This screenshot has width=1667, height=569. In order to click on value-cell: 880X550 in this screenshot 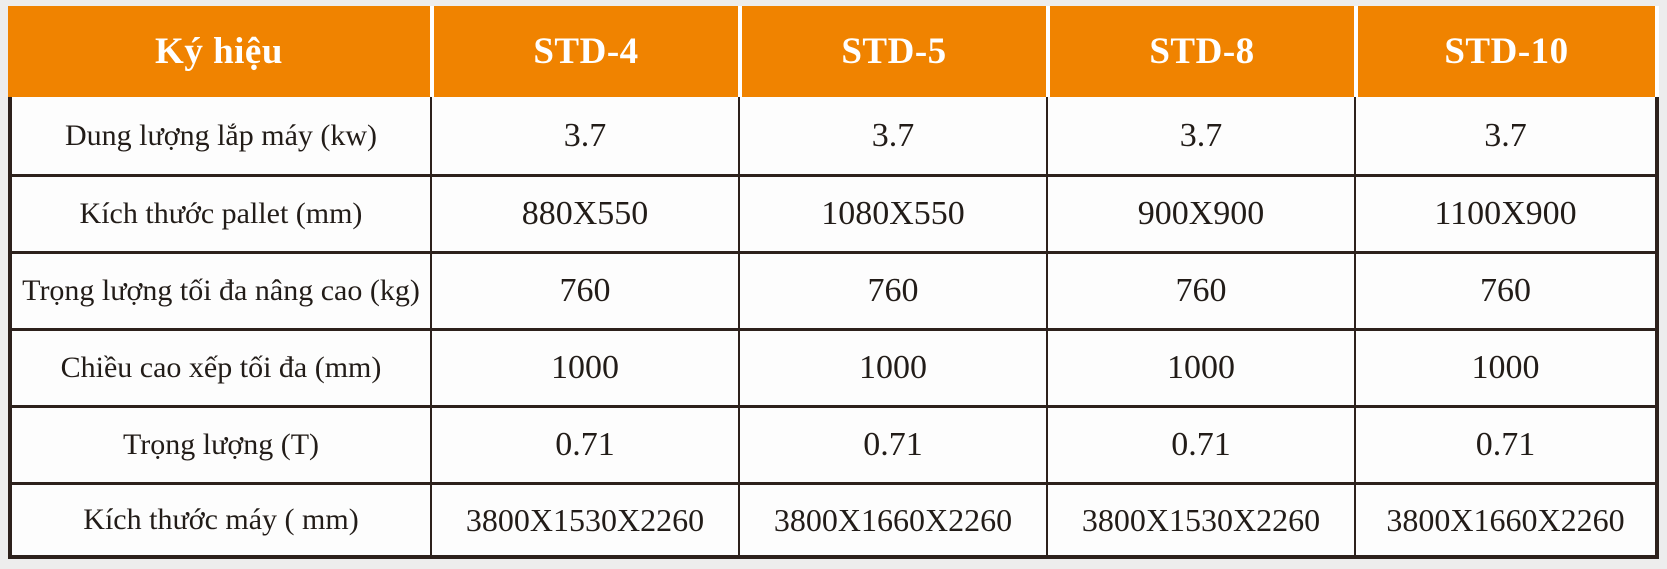, I will do `click(584, 212)`.